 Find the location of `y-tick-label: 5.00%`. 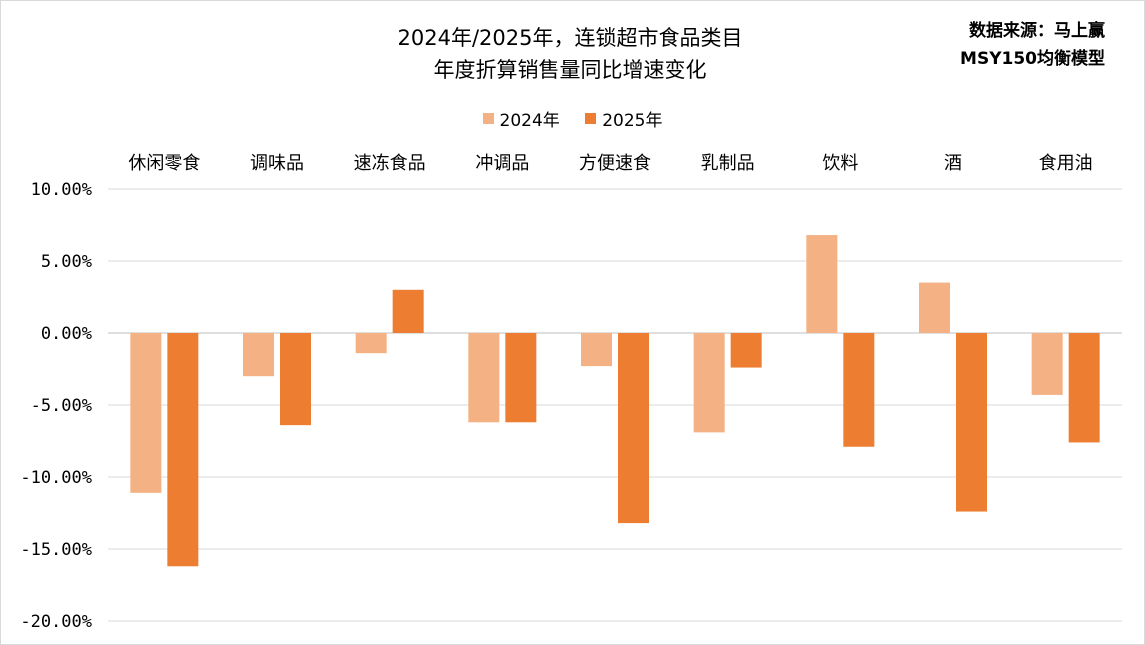

y-tick-label: 5.00% is located at coordinates (66, 262).